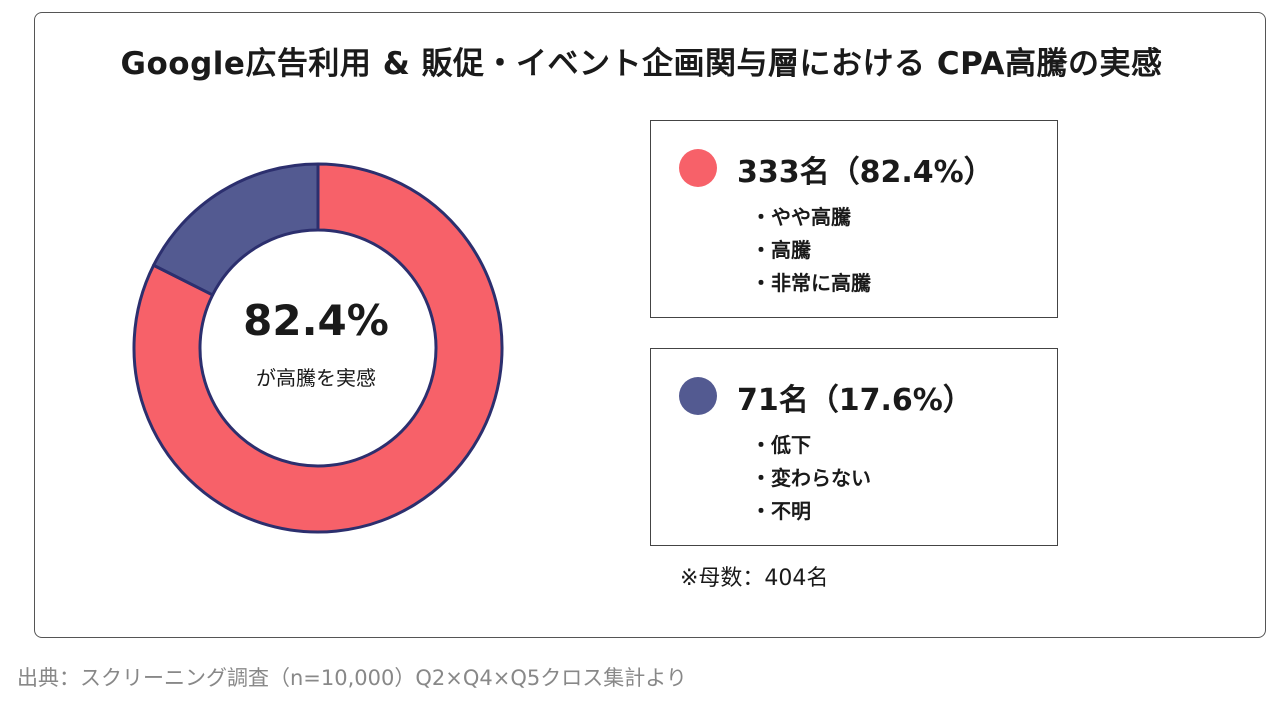 This screenshot has height=710, width=1283. I want to click on legend-box-increase: 333名（82.4%） やや高騰 高騰 非常に高騰, so click(854, 219).